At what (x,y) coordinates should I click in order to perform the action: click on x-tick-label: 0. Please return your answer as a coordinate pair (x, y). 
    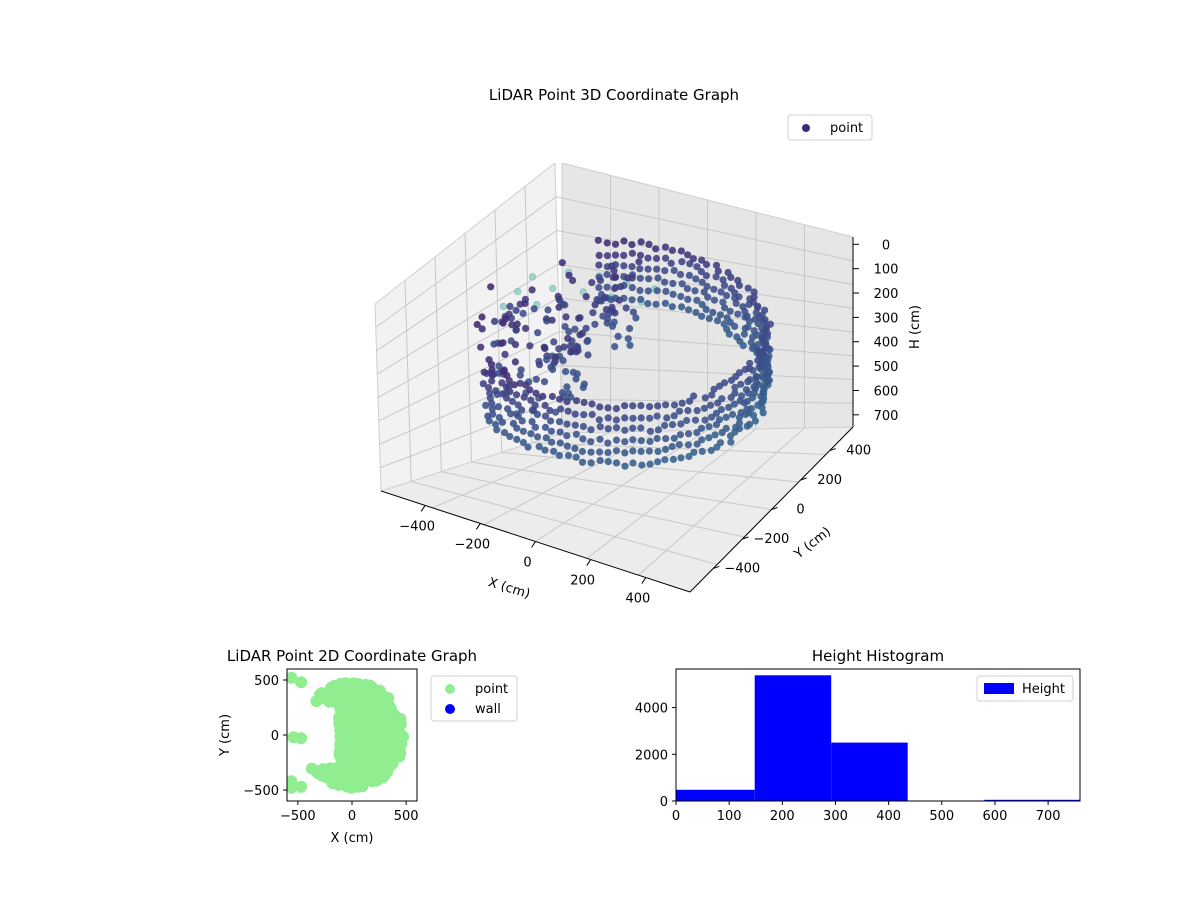
    Looking at the image, I should click on (527, 563).